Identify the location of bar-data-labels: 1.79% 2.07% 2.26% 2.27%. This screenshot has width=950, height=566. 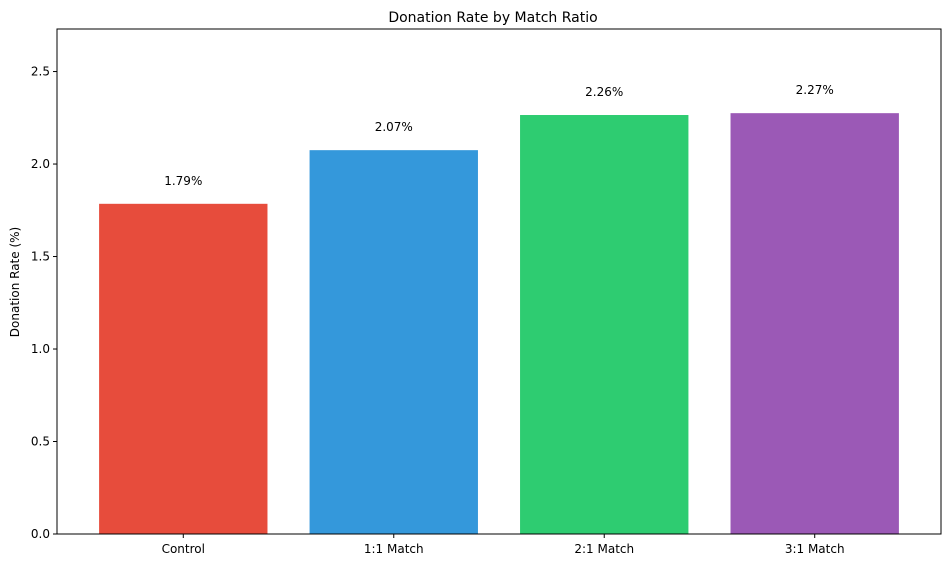
(499, 135).